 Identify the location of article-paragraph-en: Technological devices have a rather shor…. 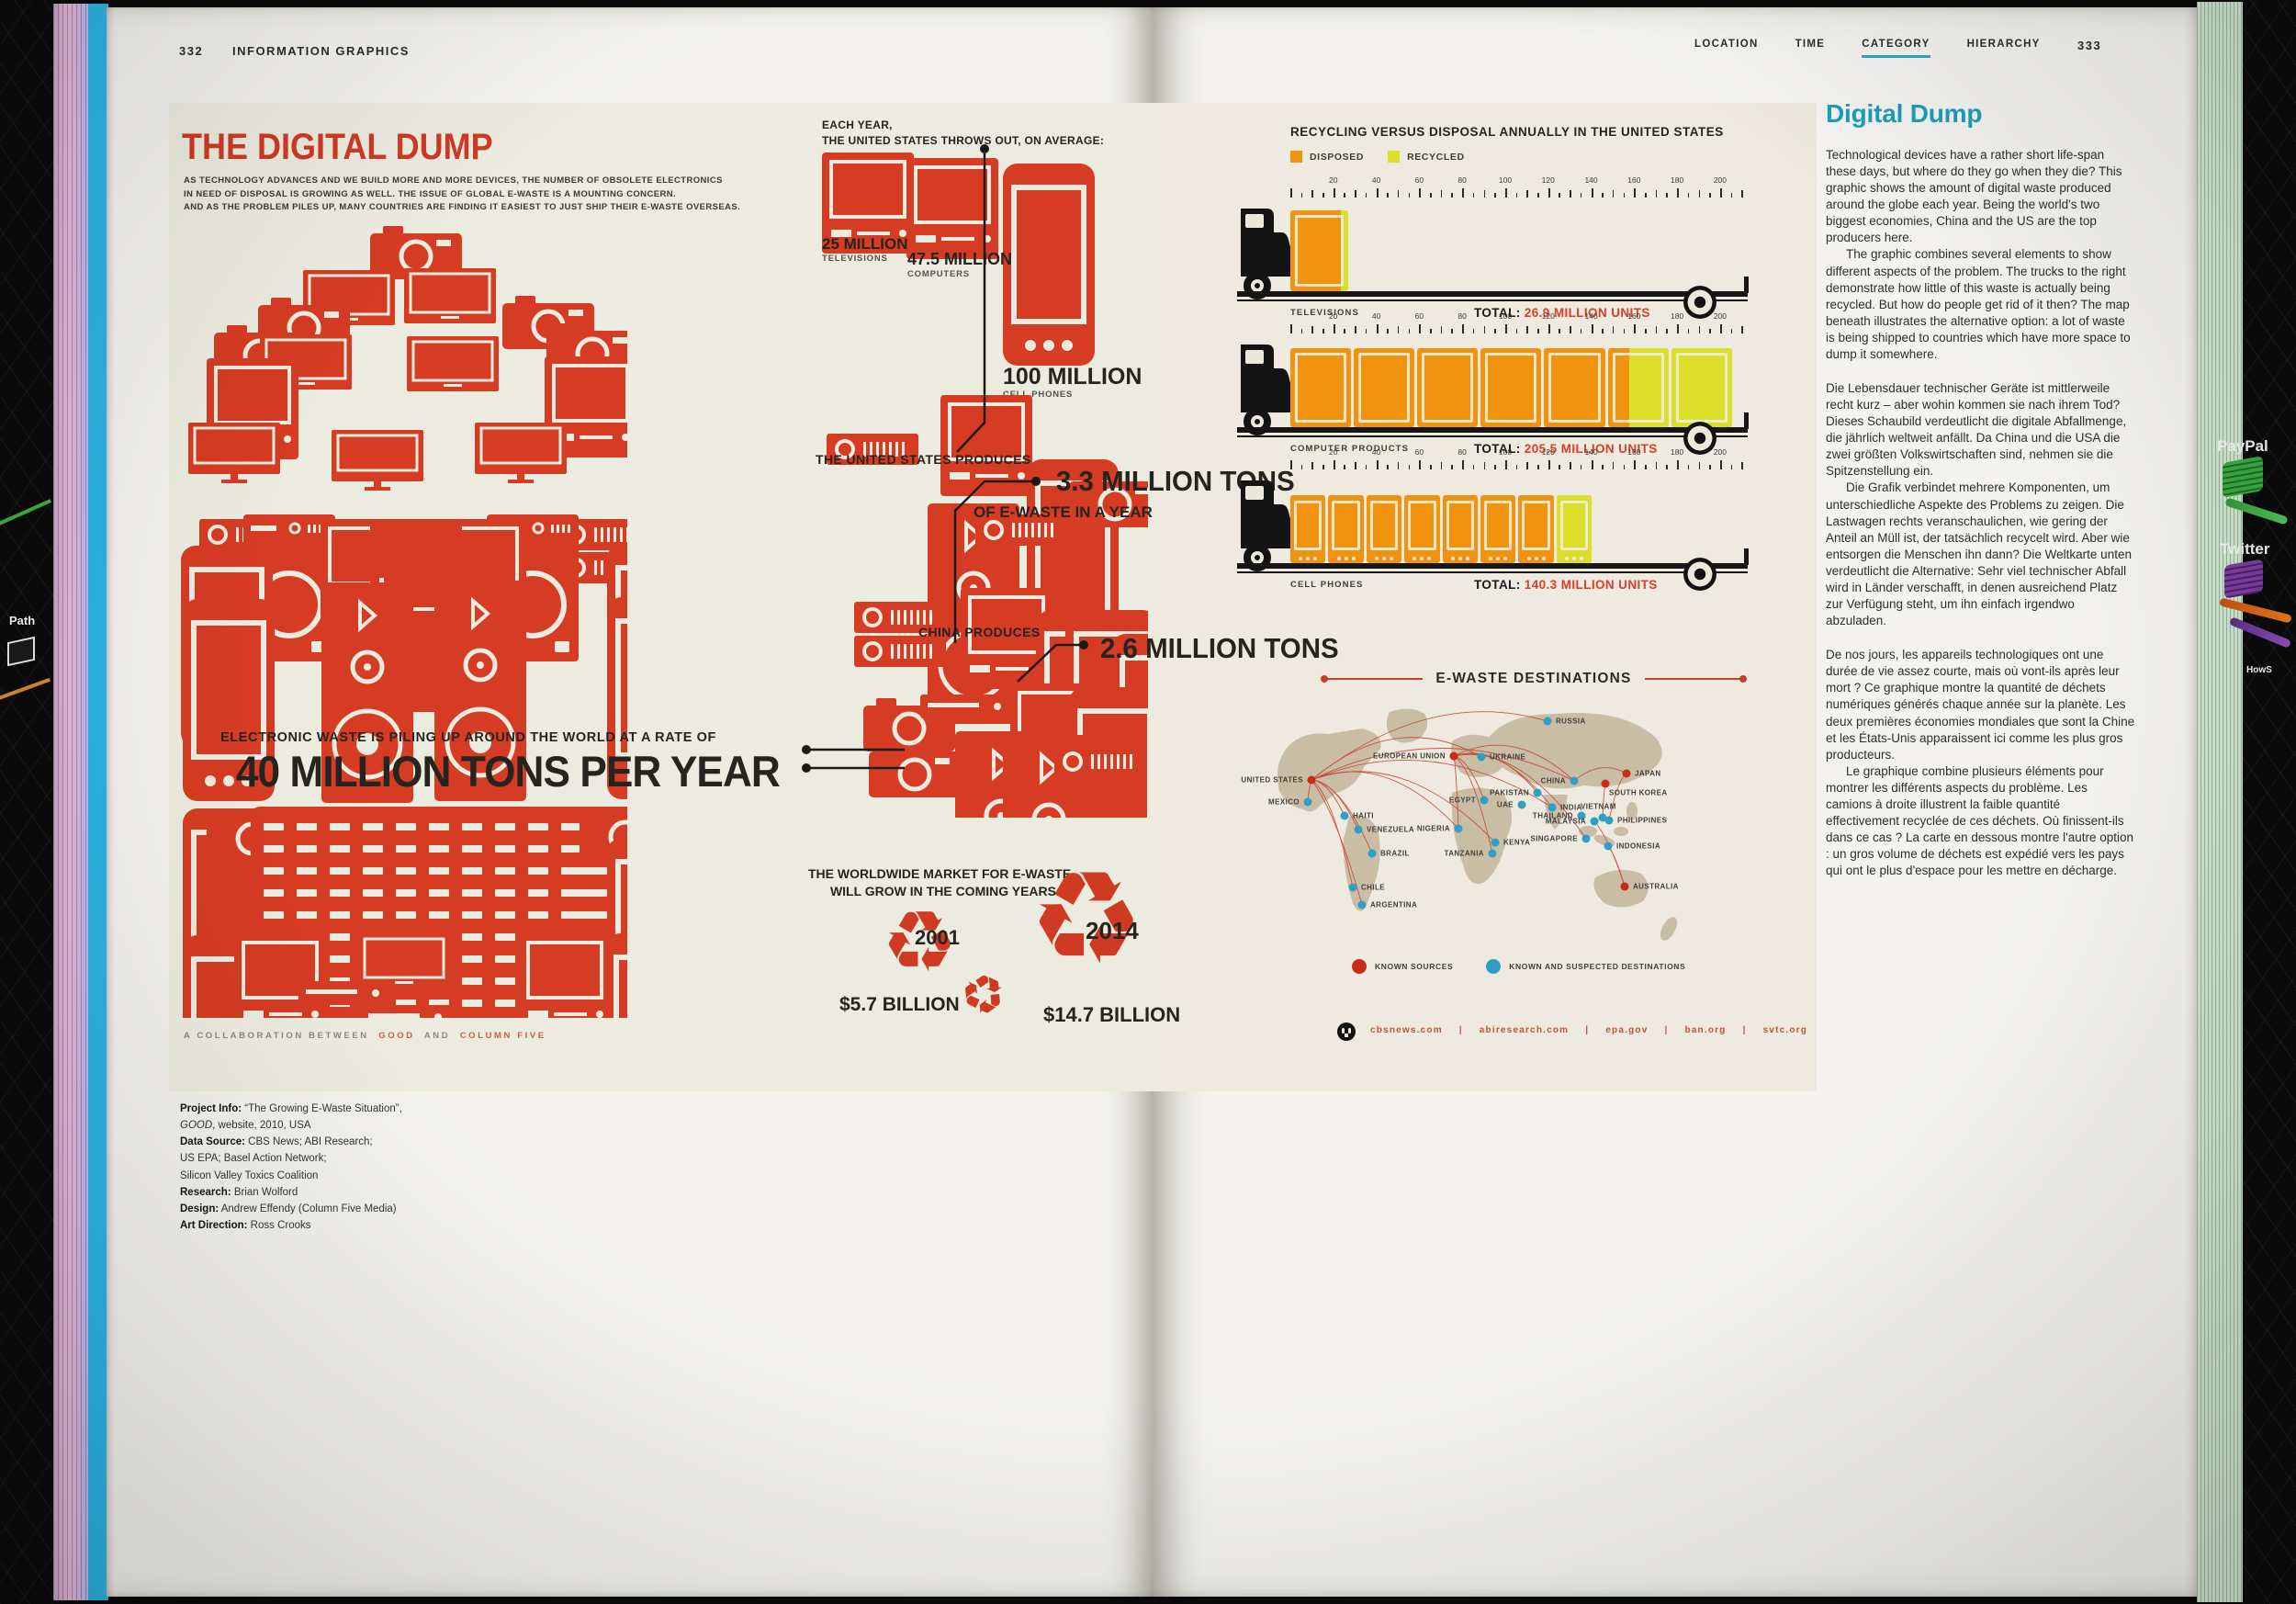
(1974, 196).